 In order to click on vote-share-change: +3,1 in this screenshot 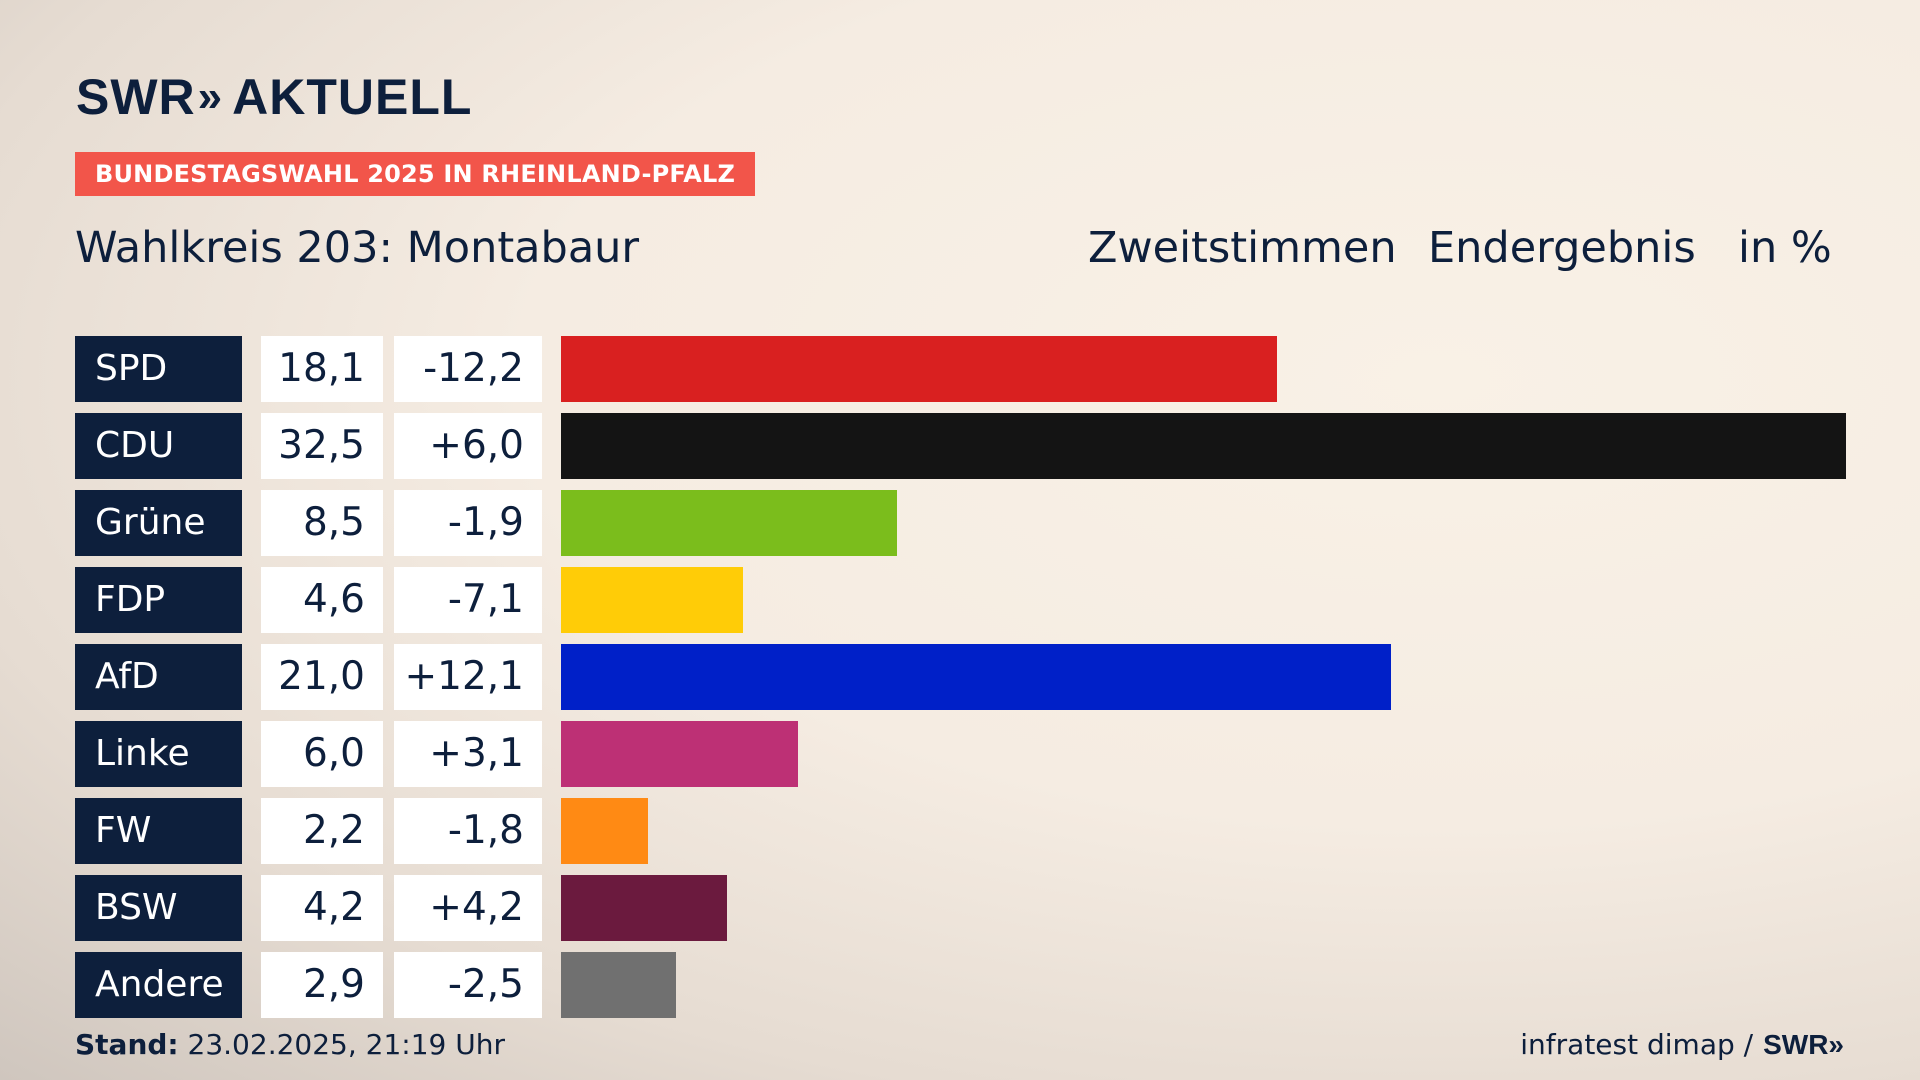, I will do `click(468, 754)`.